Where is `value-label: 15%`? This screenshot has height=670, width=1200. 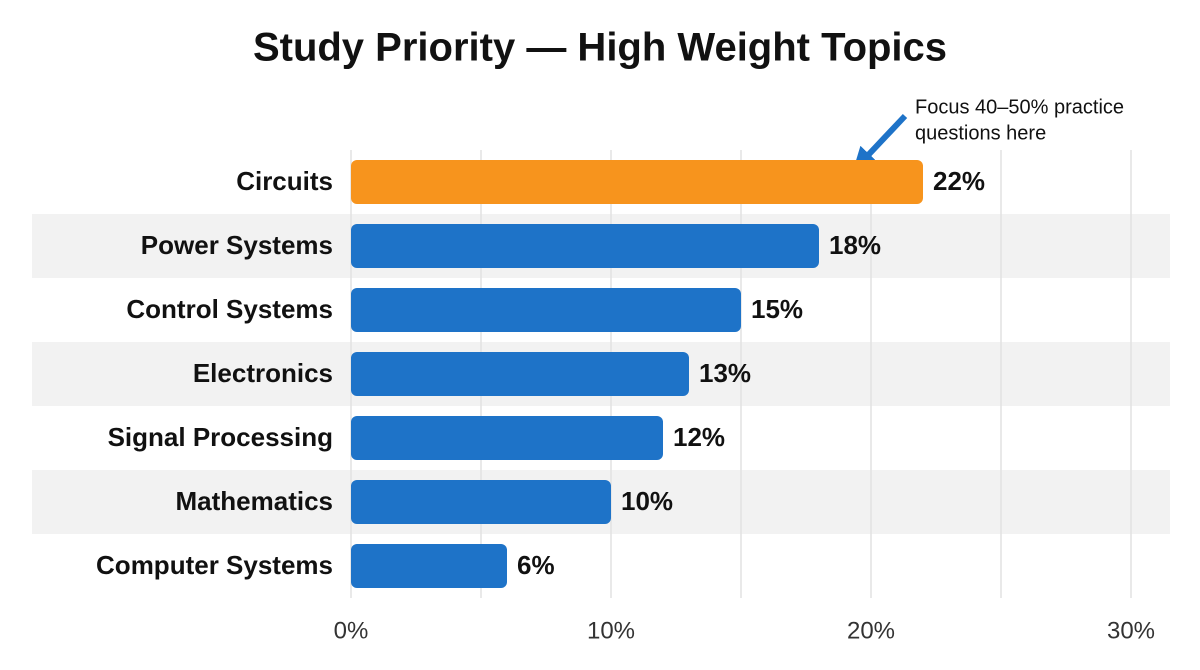
value-label: 15% is located at coordinates (777, 309).